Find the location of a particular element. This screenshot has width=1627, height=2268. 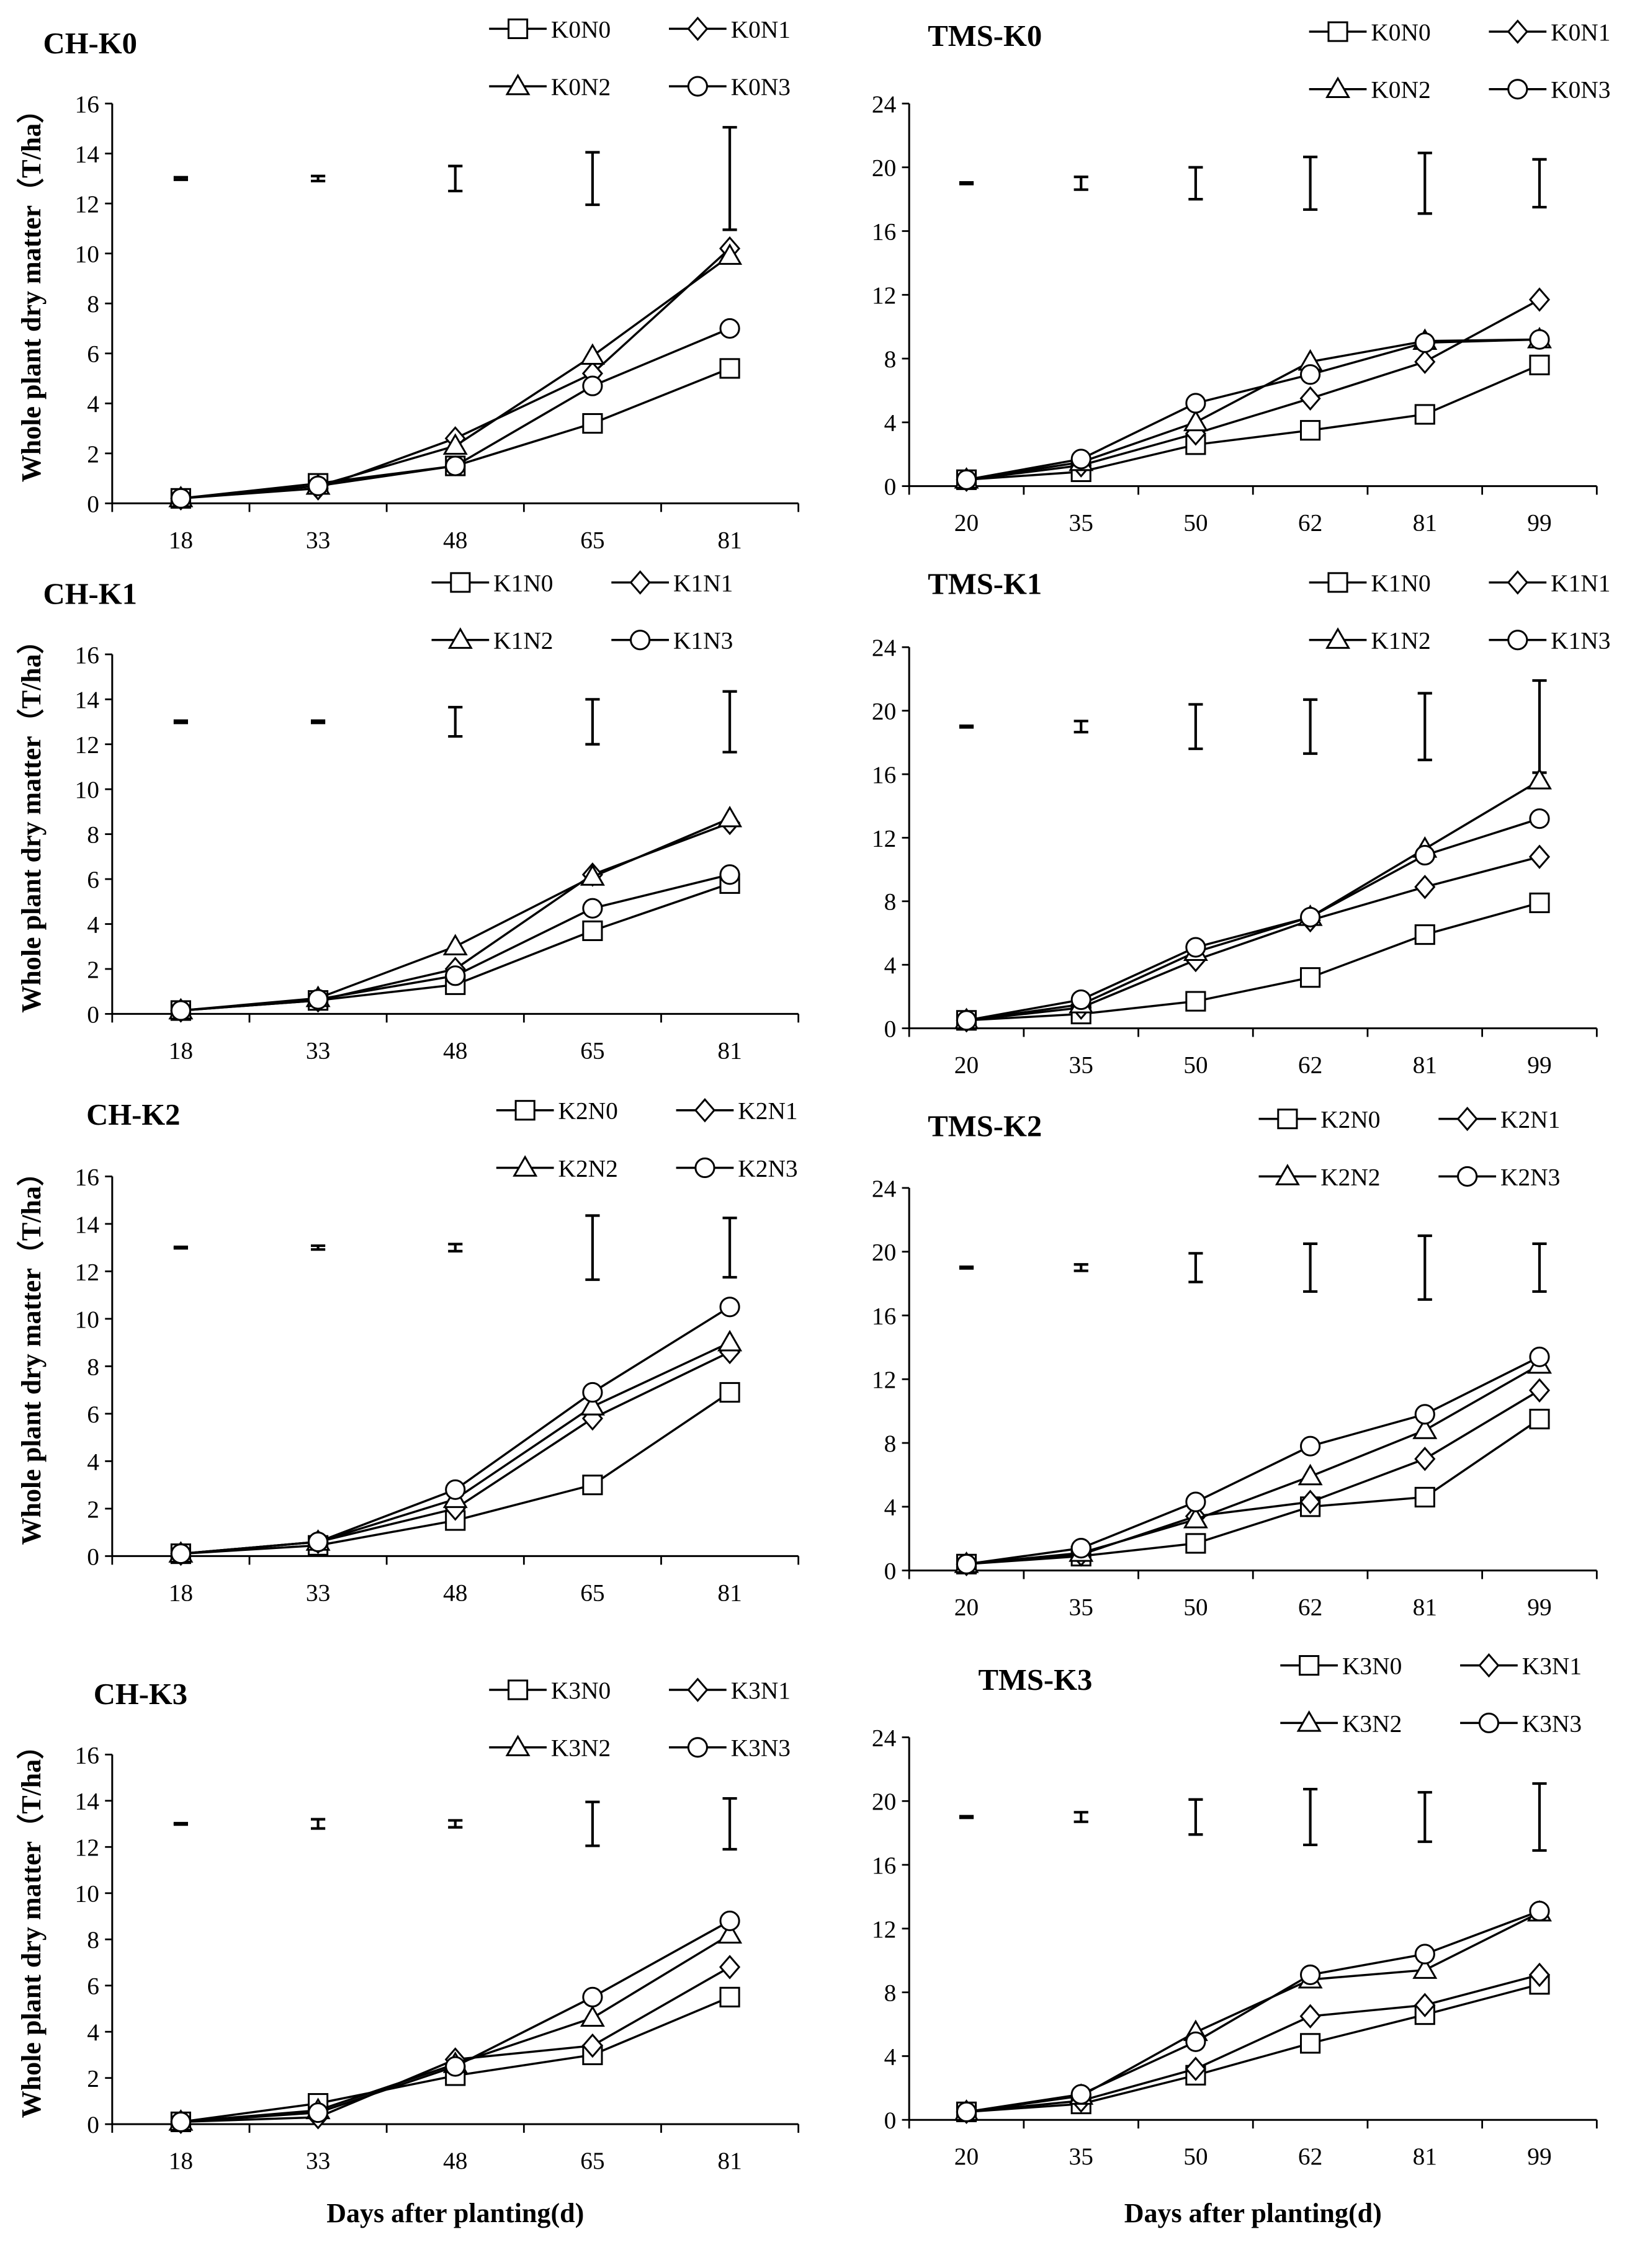

legend-label: K0N2 is located at coordinates (1400, 90).